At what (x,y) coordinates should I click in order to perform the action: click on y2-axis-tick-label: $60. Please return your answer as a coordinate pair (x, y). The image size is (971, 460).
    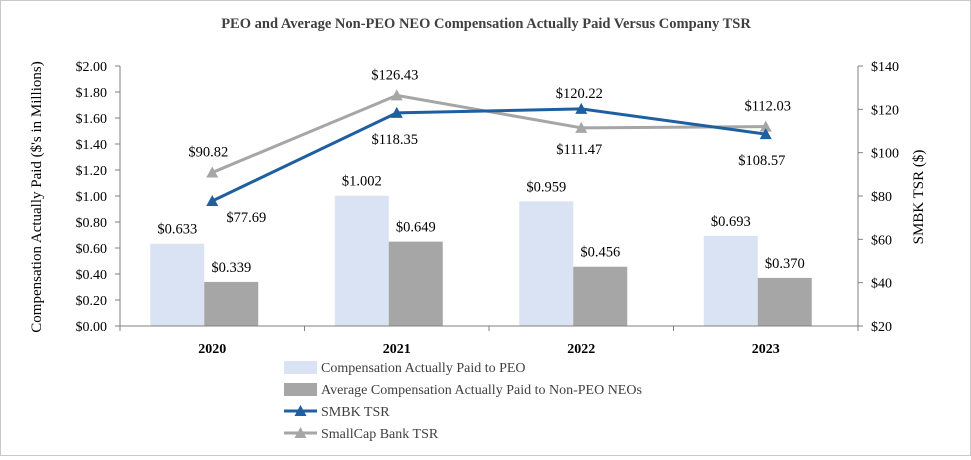
    Looking at the image, I should click on (881, 240).